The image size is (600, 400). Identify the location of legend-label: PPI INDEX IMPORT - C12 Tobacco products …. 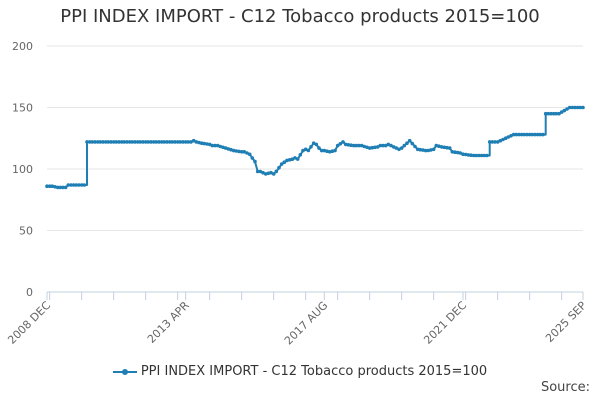
(314, 371).